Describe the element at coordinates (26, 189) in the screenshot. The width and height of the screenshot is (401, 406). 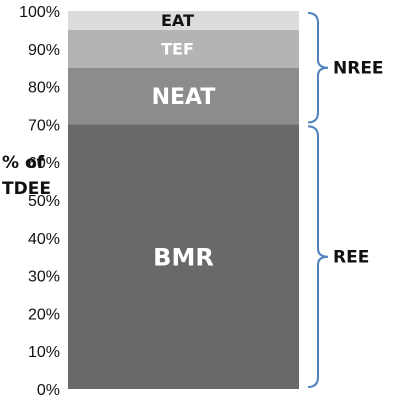
I see `y-axis-label-line-2: TDEE` at that location.